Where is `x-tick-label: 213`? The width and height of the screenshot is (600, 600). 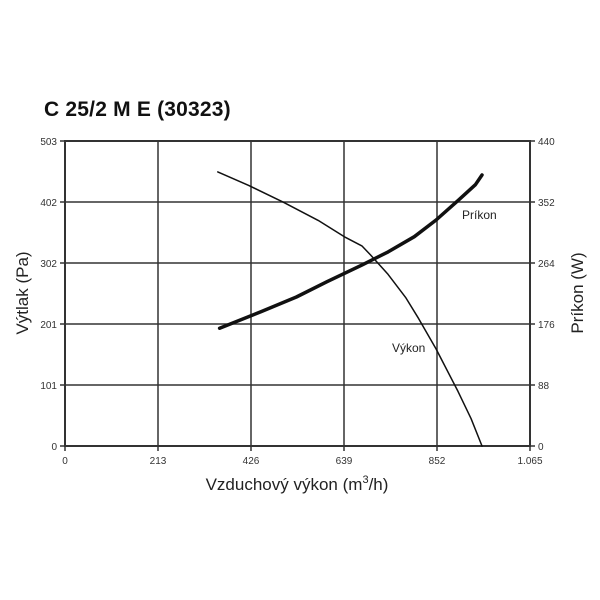
x-tick-label: 213 is located at coordinates (158, 461).